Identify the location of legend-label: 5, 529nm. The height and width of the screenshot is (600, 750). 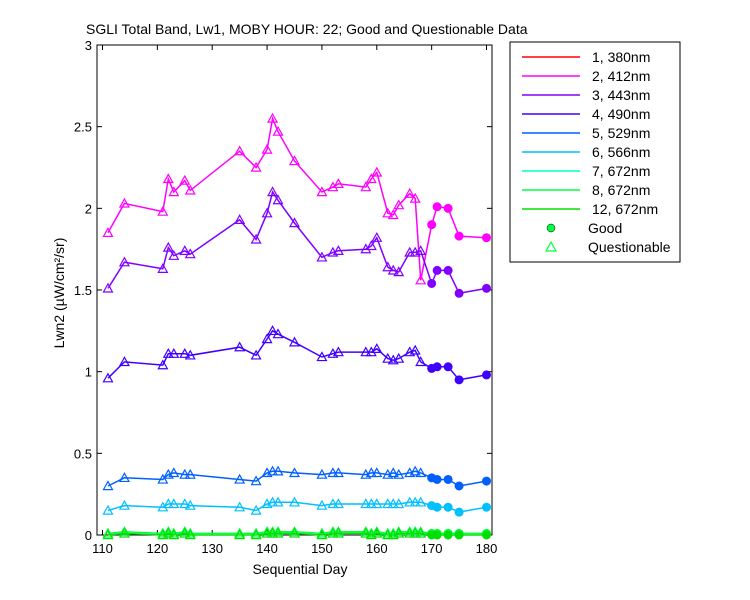
(621, 133).